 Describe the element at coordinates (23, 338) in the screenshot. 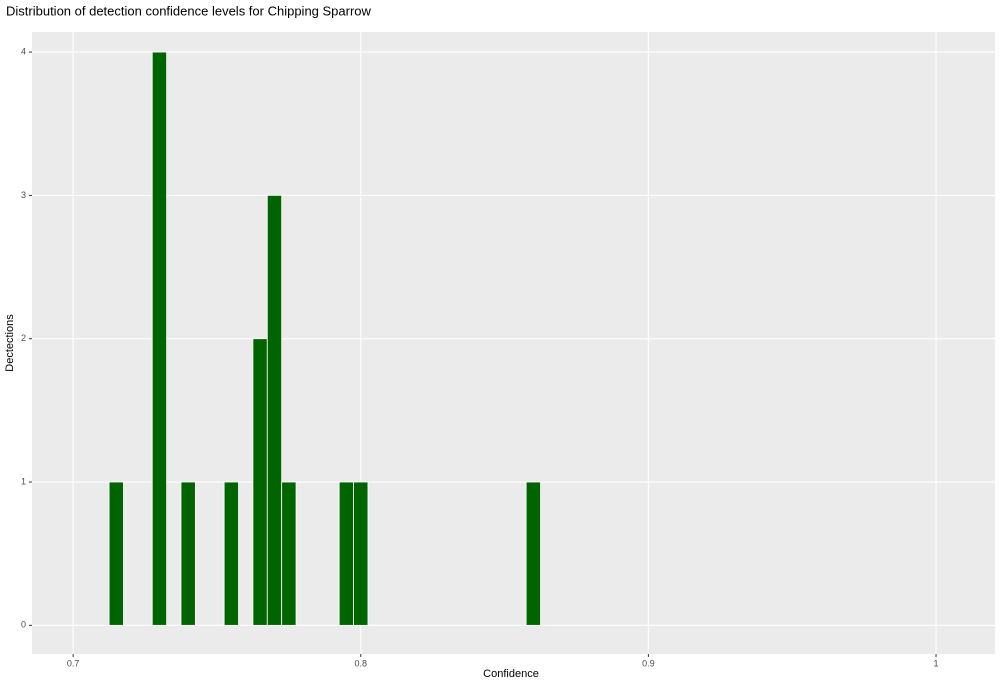

I see `y-tick-label: 2` at that location.